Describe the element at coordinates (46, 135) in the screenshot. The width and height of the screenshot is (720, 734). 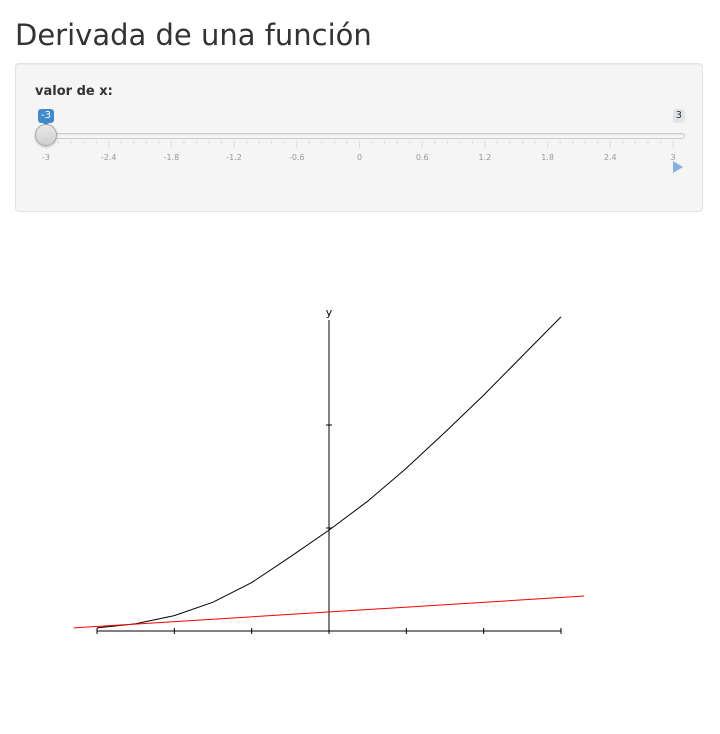
I see `slider-handle` at that location.